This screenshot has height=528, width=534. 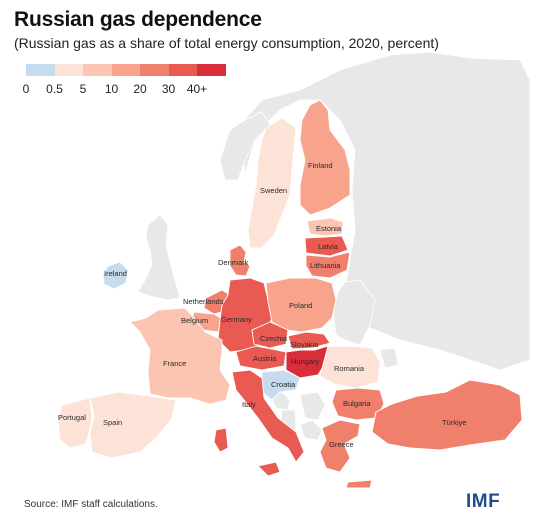 I want to click on label-poland: Poland, so click(x=300, y=305).